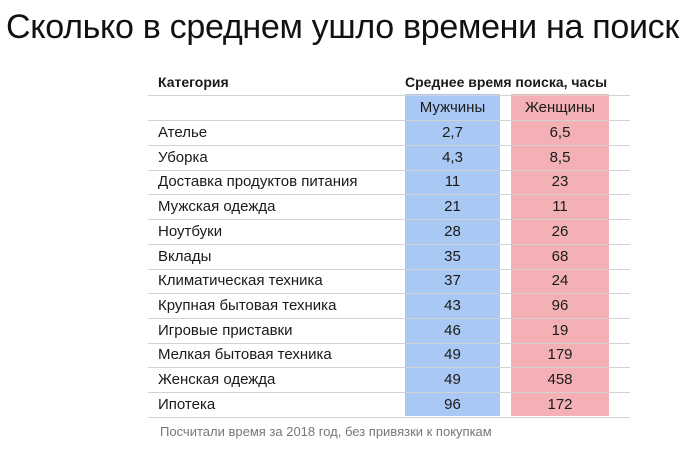 The width and height of the screenshot is (700, 458). Describe the element at coordinates (389, 380) in the screenshot. I see `table-row: Женская одежда 49 458` at that location.